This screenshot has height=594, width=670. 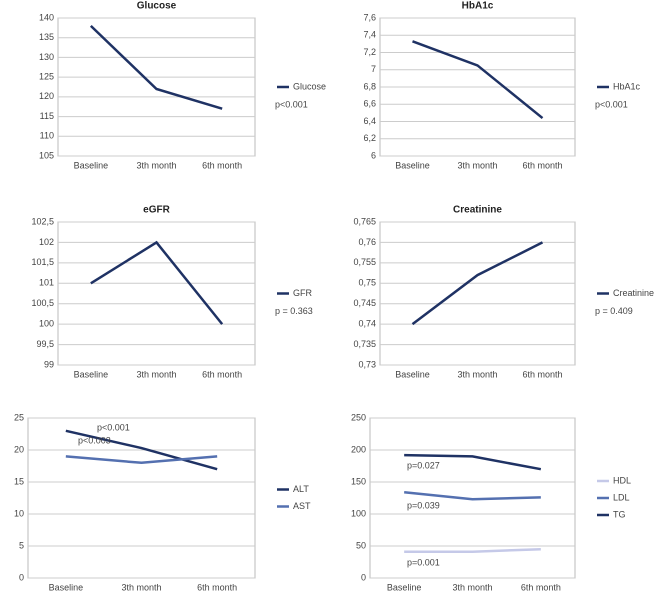 What do you see at coordinates (42, 303) in the screenshot?
I see `y-tick-label: 100,5` at bounding box center [42, 303].